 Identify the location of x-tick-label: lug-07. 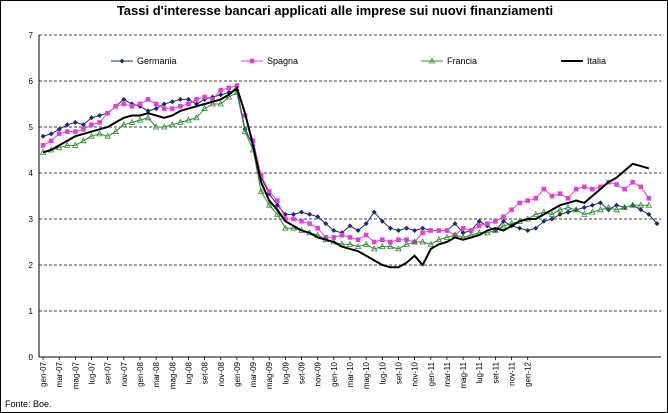
(92, 372).